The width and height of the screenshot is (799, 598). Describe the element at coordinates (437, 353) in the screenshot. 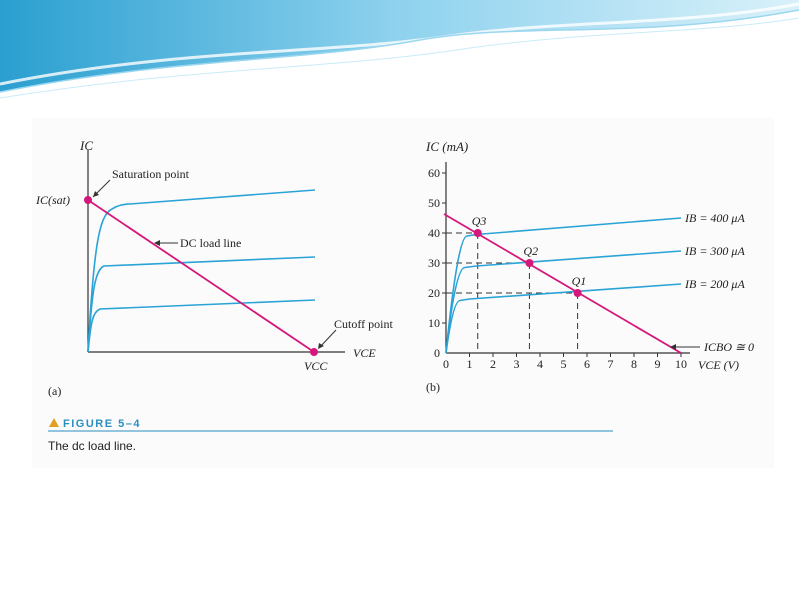

I see `y-tick-label-0: 0` at that location.